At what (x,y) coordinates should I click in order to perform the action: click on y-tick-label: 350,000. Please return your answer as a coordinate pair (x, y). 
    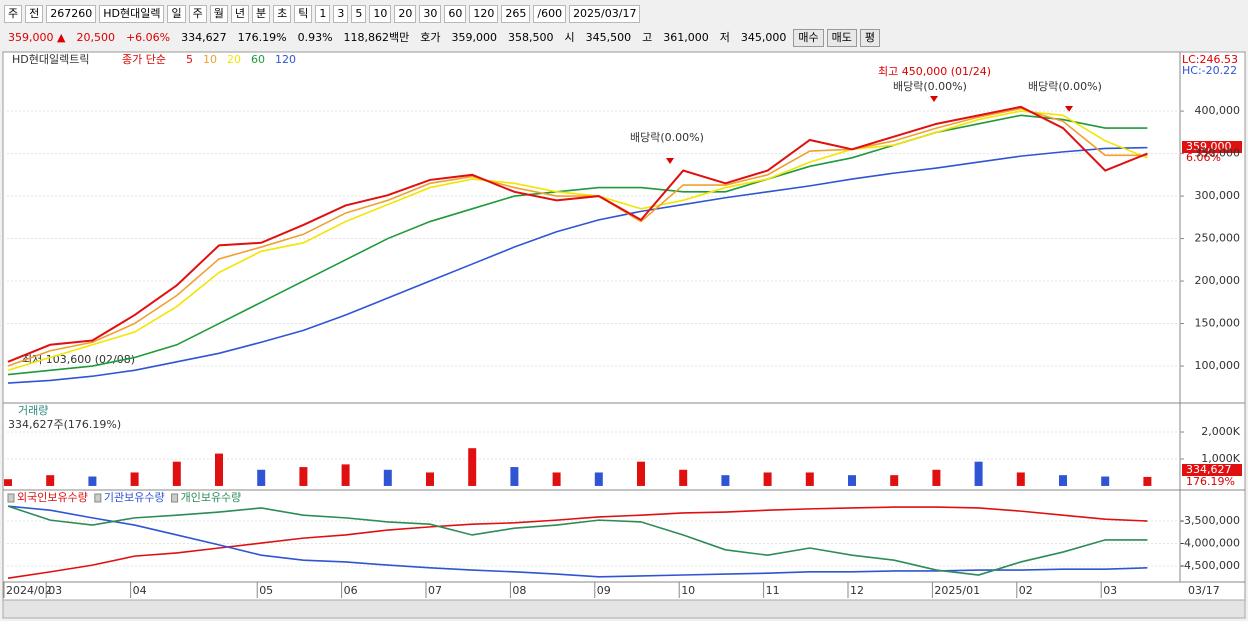
    Looking at the image, I should click on (1218, 153).